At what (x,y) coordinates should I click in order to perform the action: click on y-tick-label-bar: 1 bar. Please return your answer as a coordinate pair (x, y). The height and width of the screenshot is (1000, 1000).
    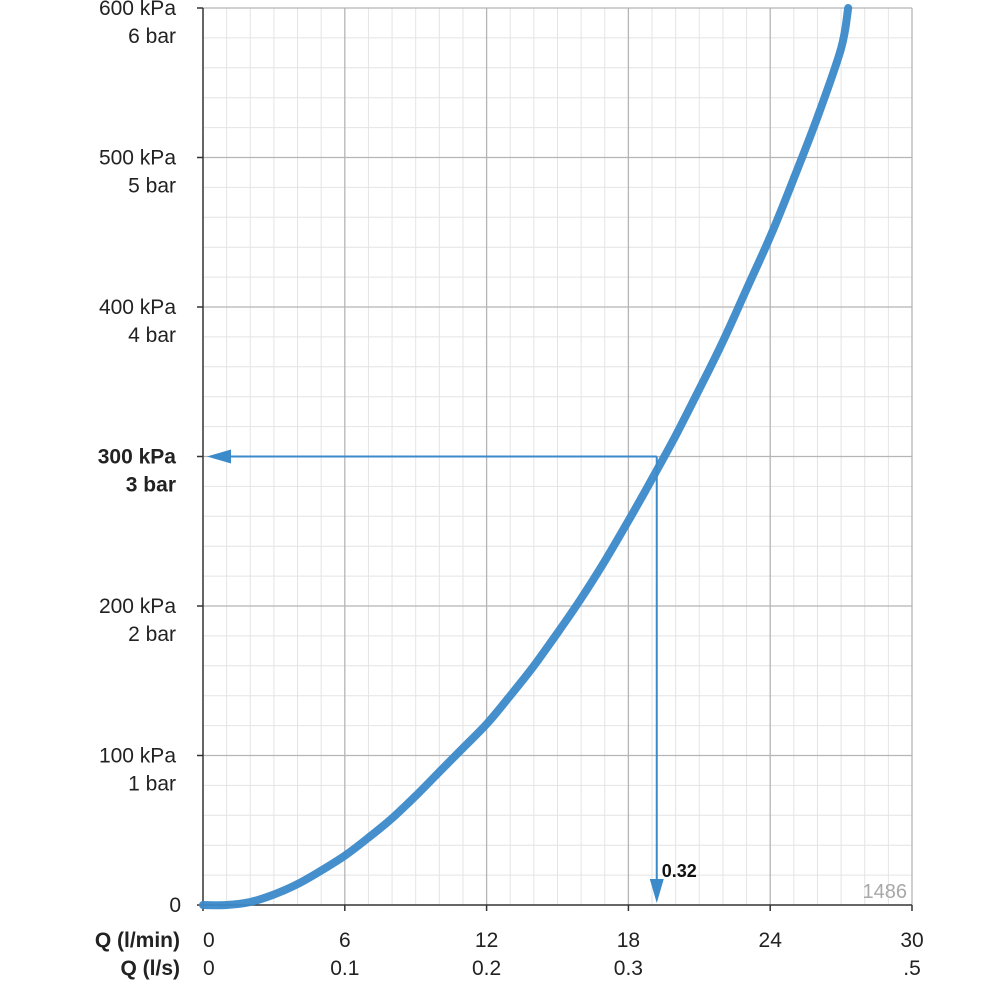
    Looking at the image, I should click on (152, 784).